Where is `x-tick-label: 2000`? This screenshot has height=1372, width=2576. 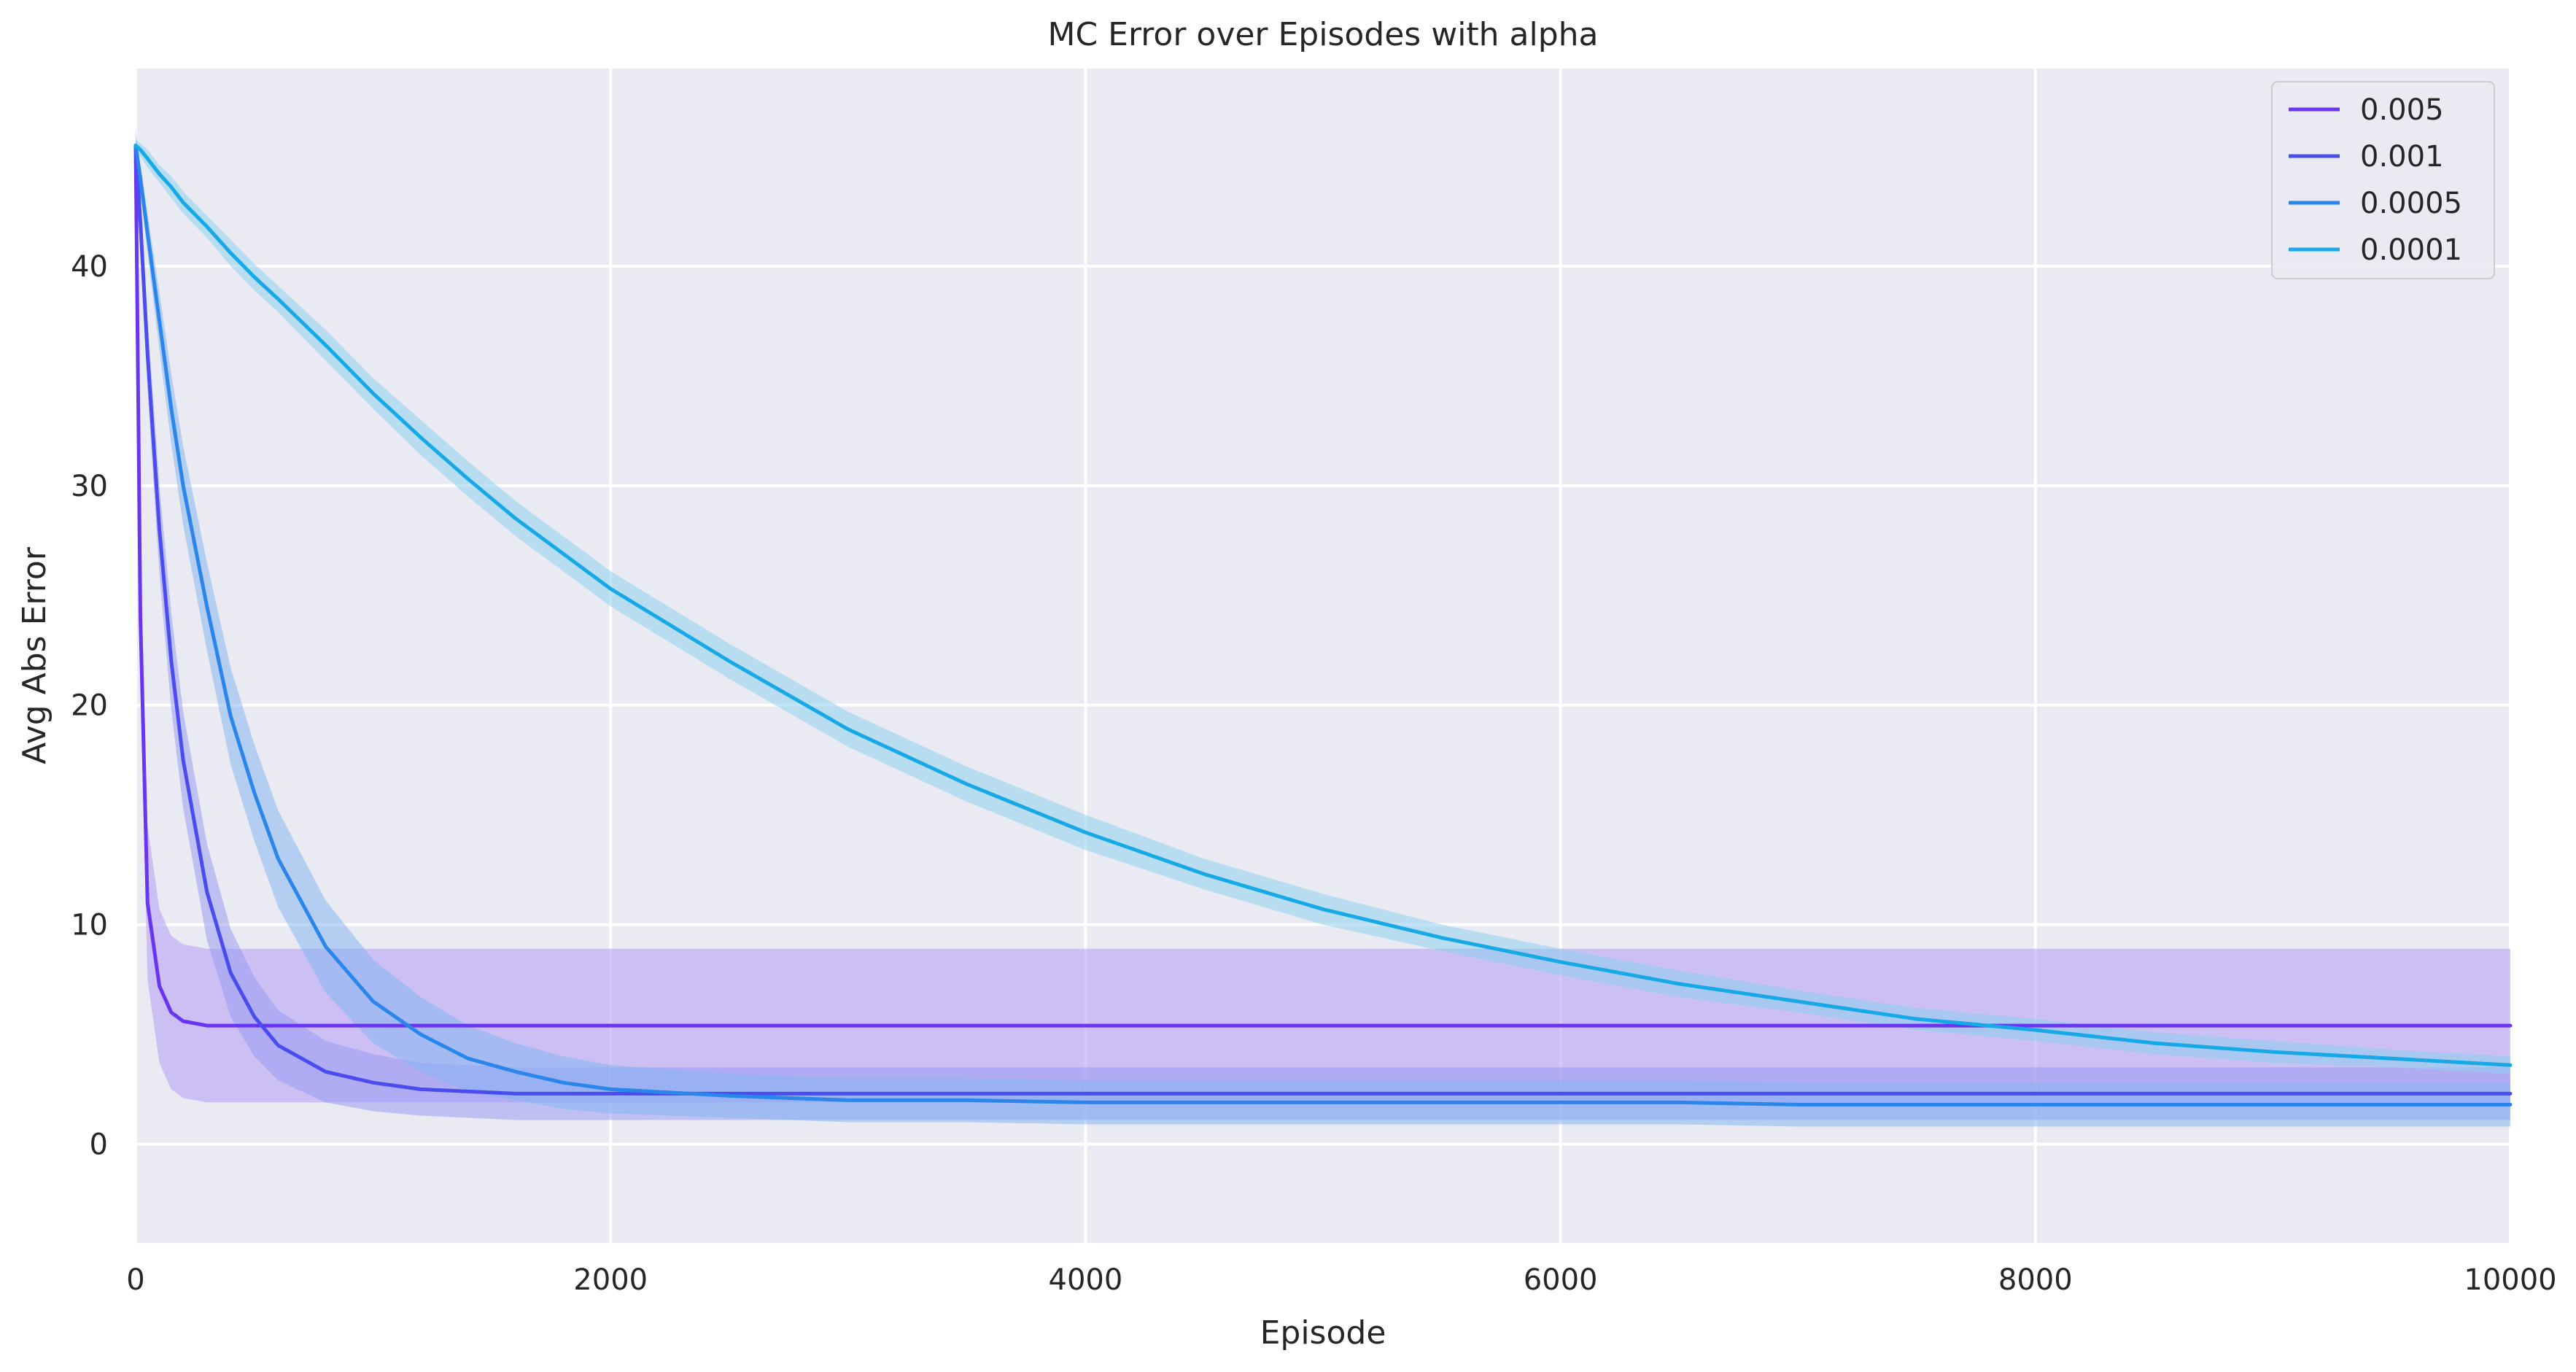 x-tick-label: 2000 is located at coordinates (611, 1280).